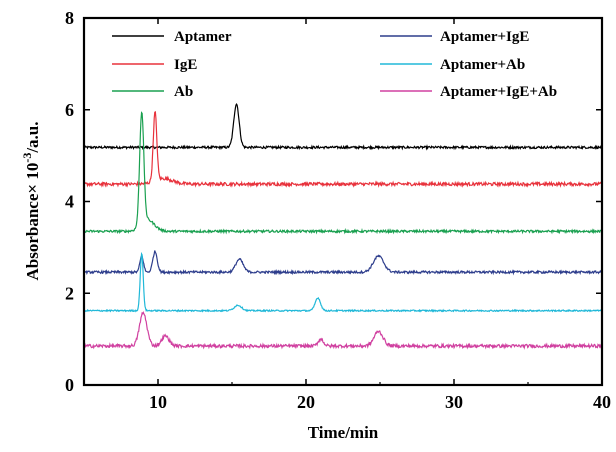 This screenshot has height=452, width=616. Describe the element at coordinates (343, 432) in the screenshot. I see `x-axis-title: Time/min` at that location.